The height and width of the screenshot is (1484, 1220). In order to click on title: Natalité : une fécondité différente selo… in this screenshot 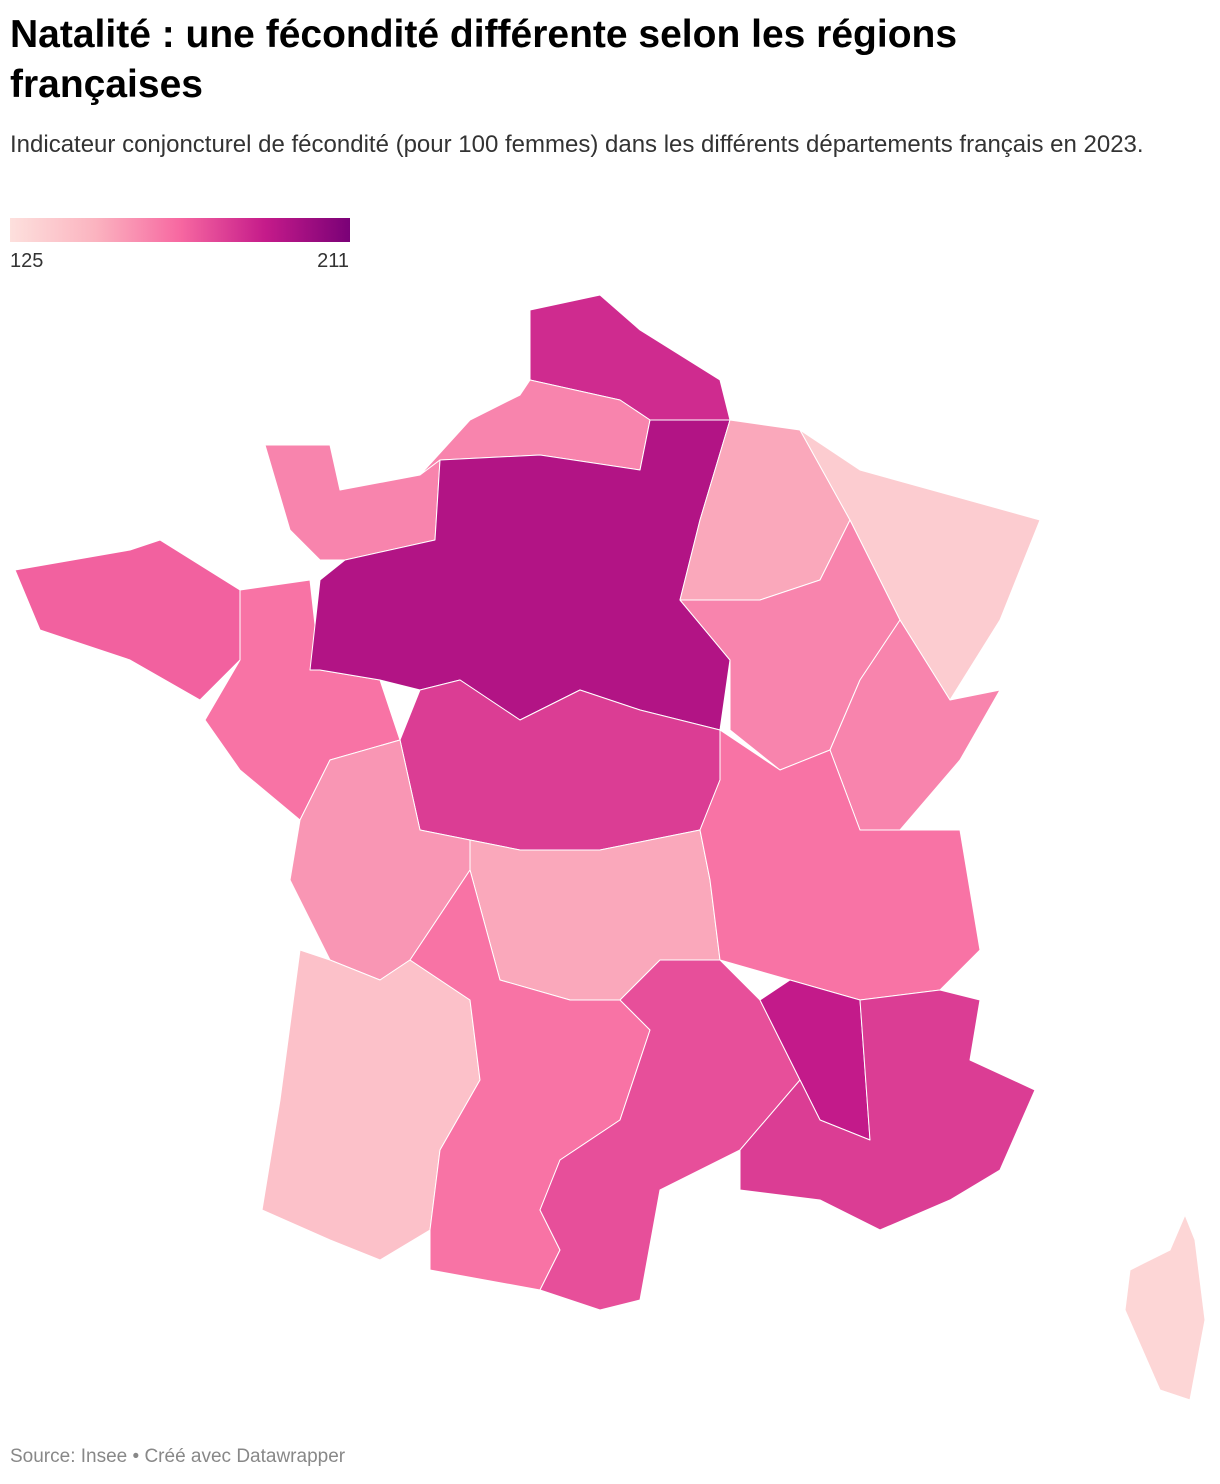, I will do `click(484, 59)`.